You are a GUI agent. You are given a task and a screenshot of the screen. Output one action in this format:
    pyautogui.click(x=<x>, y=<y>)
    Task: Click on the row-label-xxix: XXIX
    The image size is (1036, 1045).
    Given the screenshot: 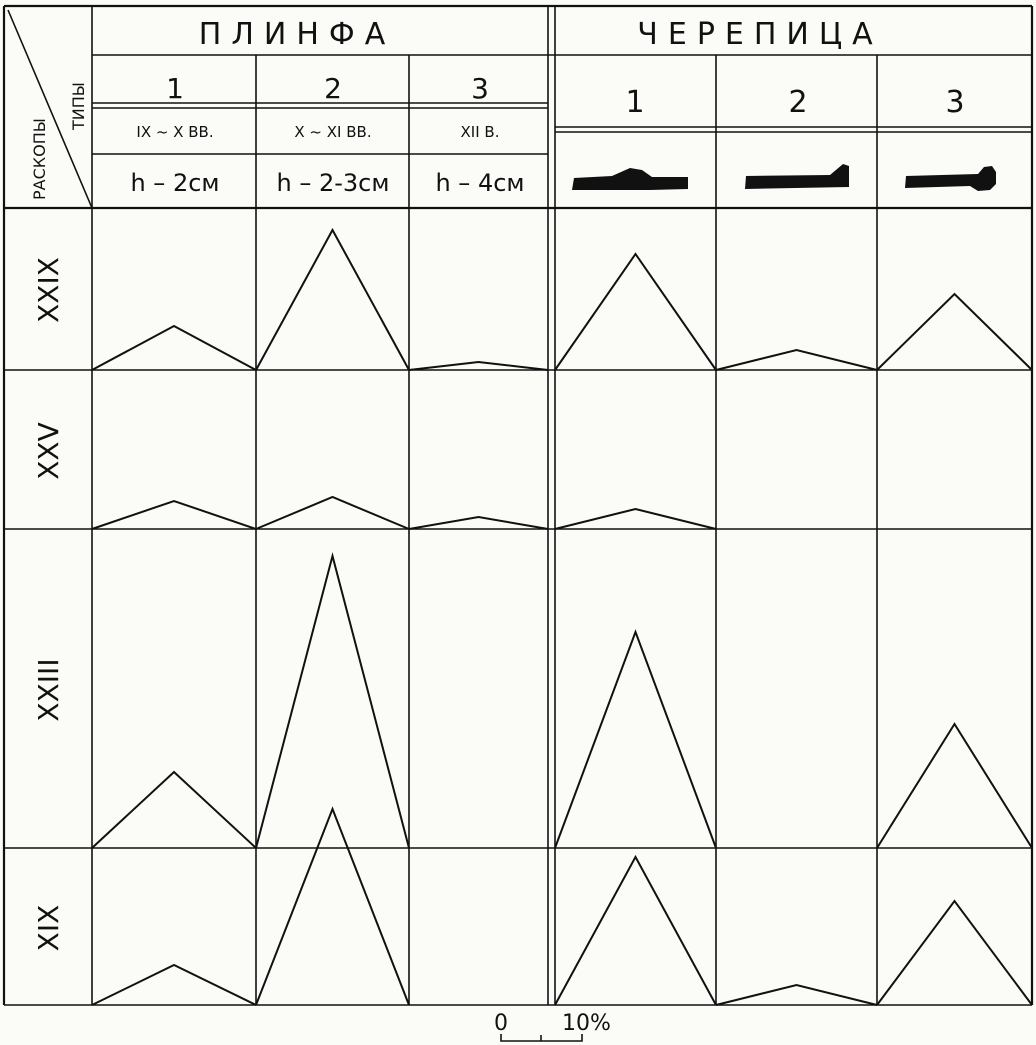 What is the action you would take?
    pyautogui.click(x=48, y=290)
    